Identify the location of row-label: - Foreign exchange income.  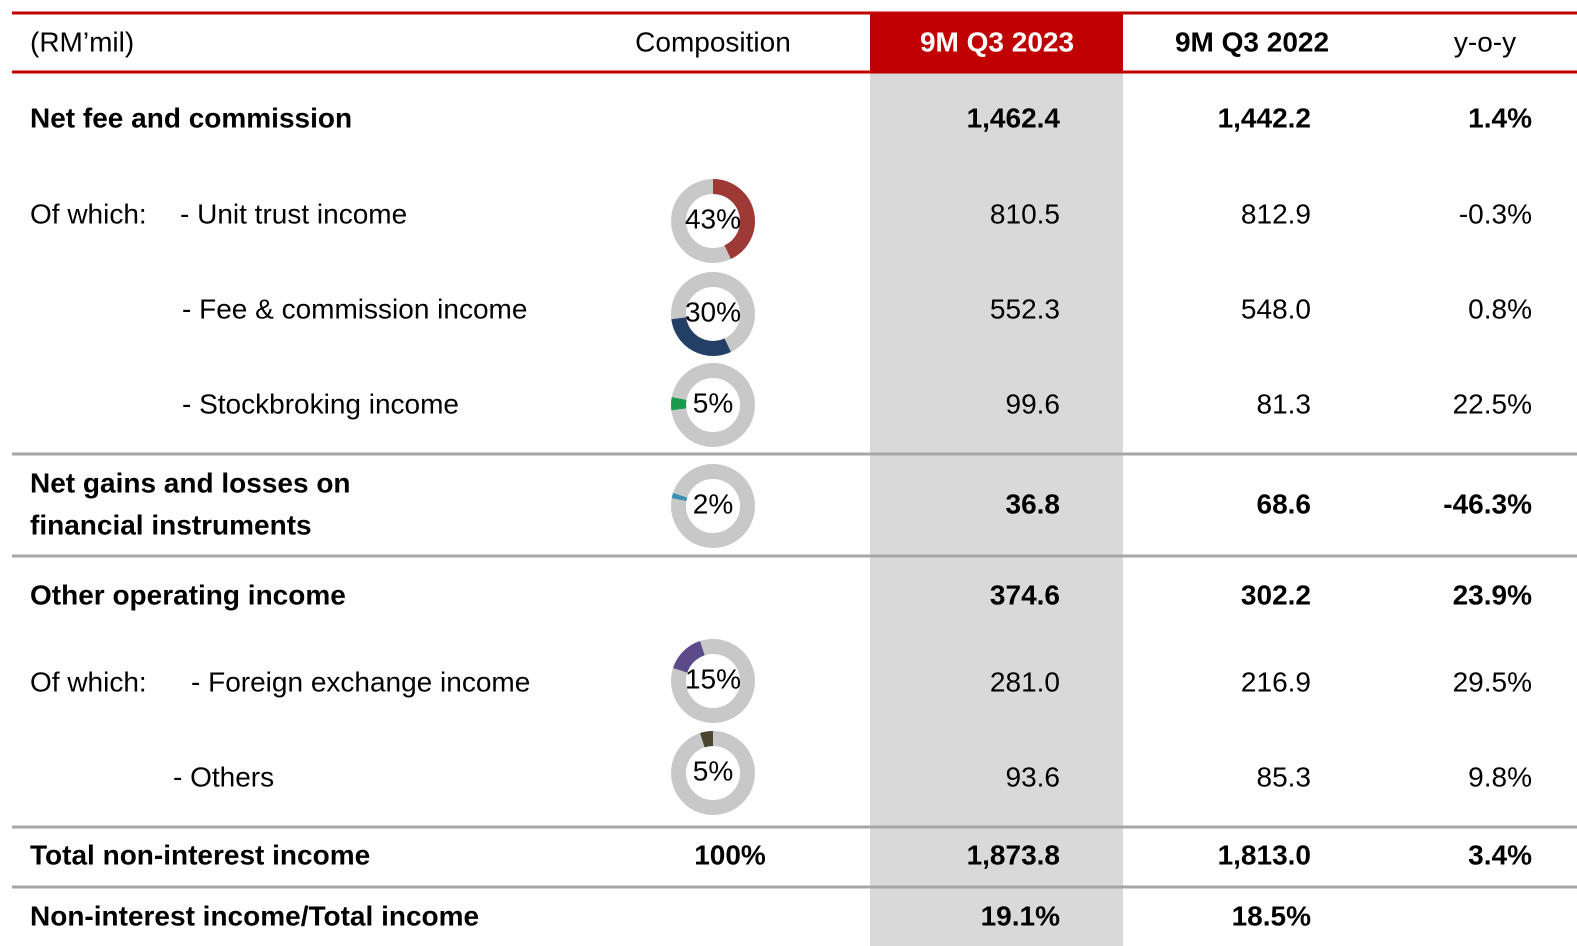
(360, 681).